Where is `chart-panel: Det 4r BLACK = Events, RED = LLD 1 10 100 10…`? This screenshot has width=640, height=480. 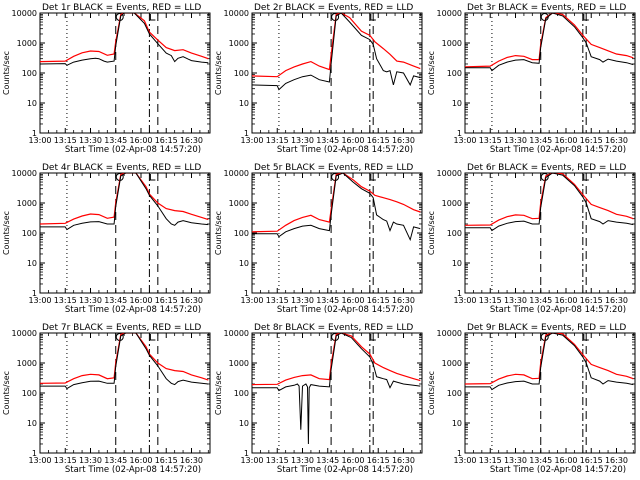
chart-panel: Det 4r BLACK = Events, RED = LLD 1 10 100 10… is located at coordinates (106, 239).